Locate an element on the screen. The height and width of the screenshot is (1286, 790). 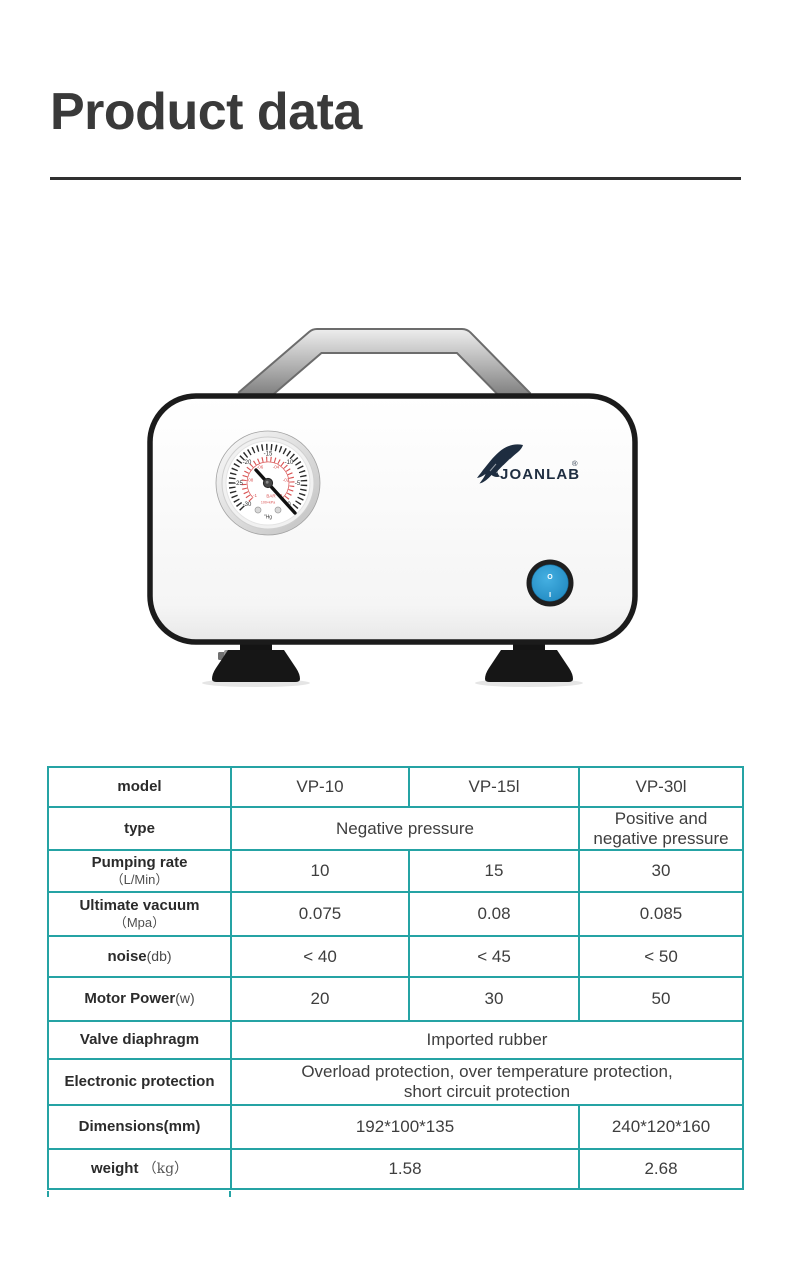
gauge-screw-right is located at coordinates (278, 510).